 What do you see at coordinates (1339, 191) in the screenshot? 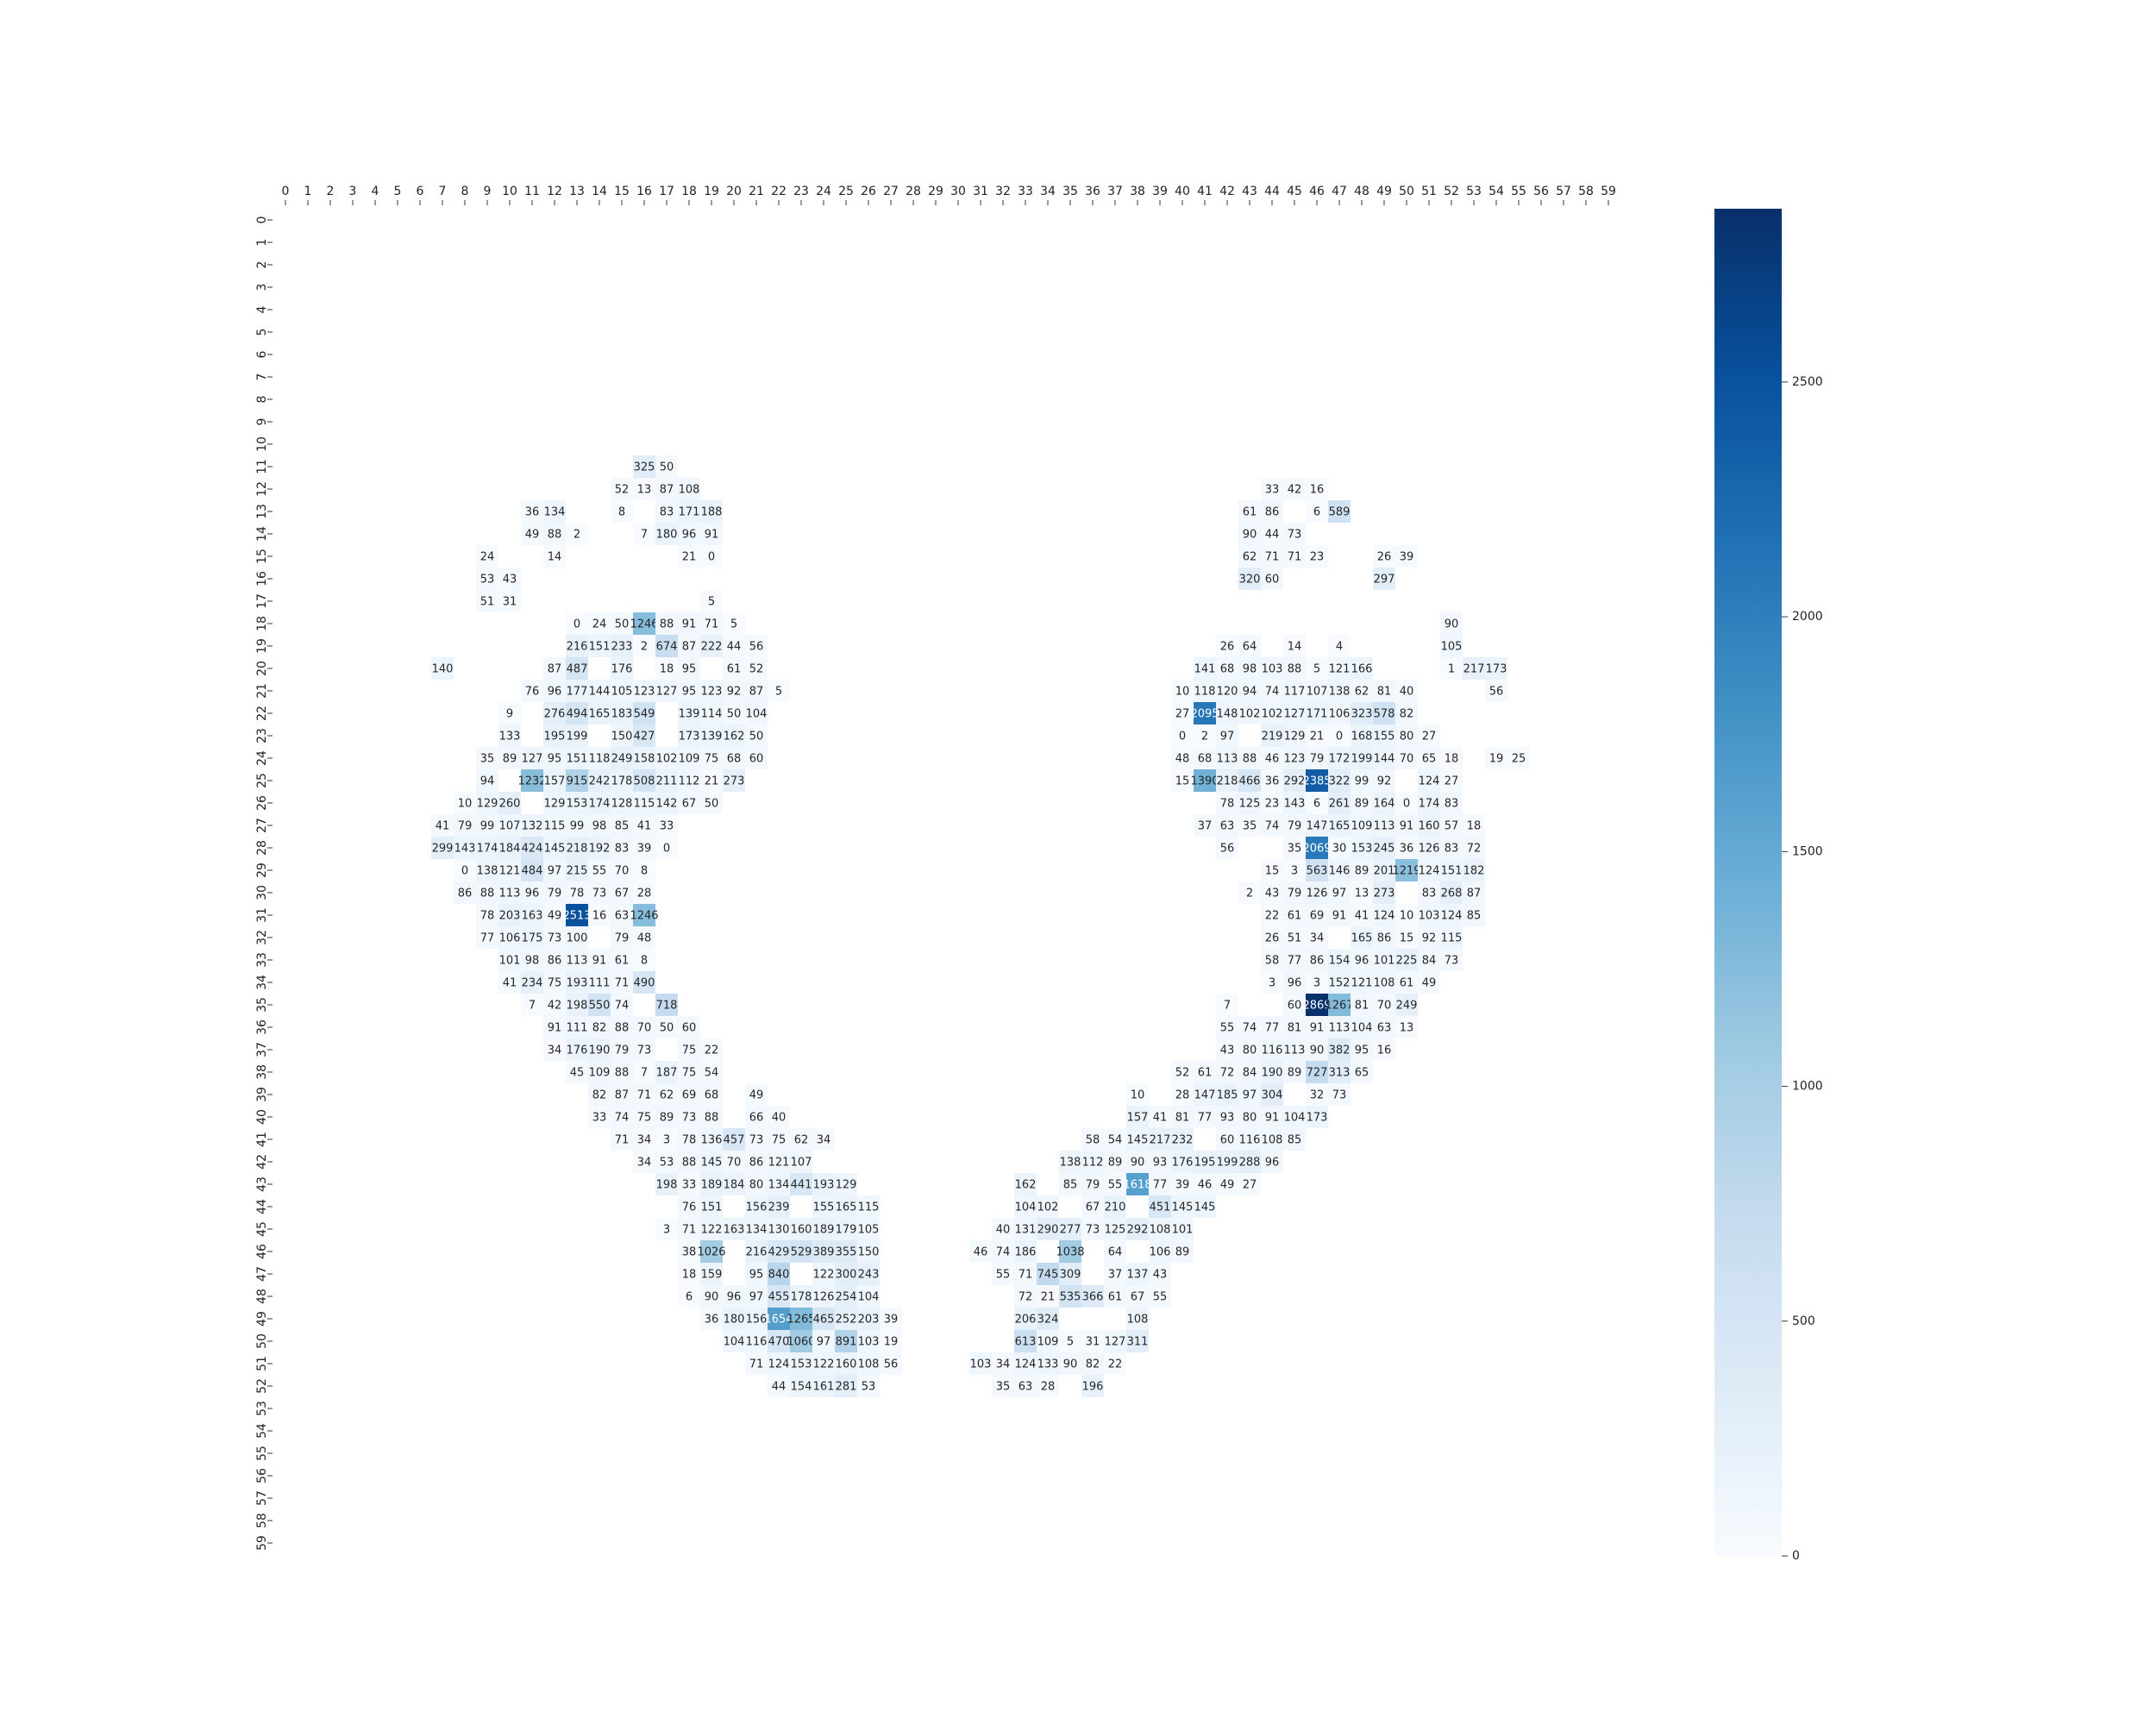
I see `x-tick-label: 47` at bounding box center [1339, 191].